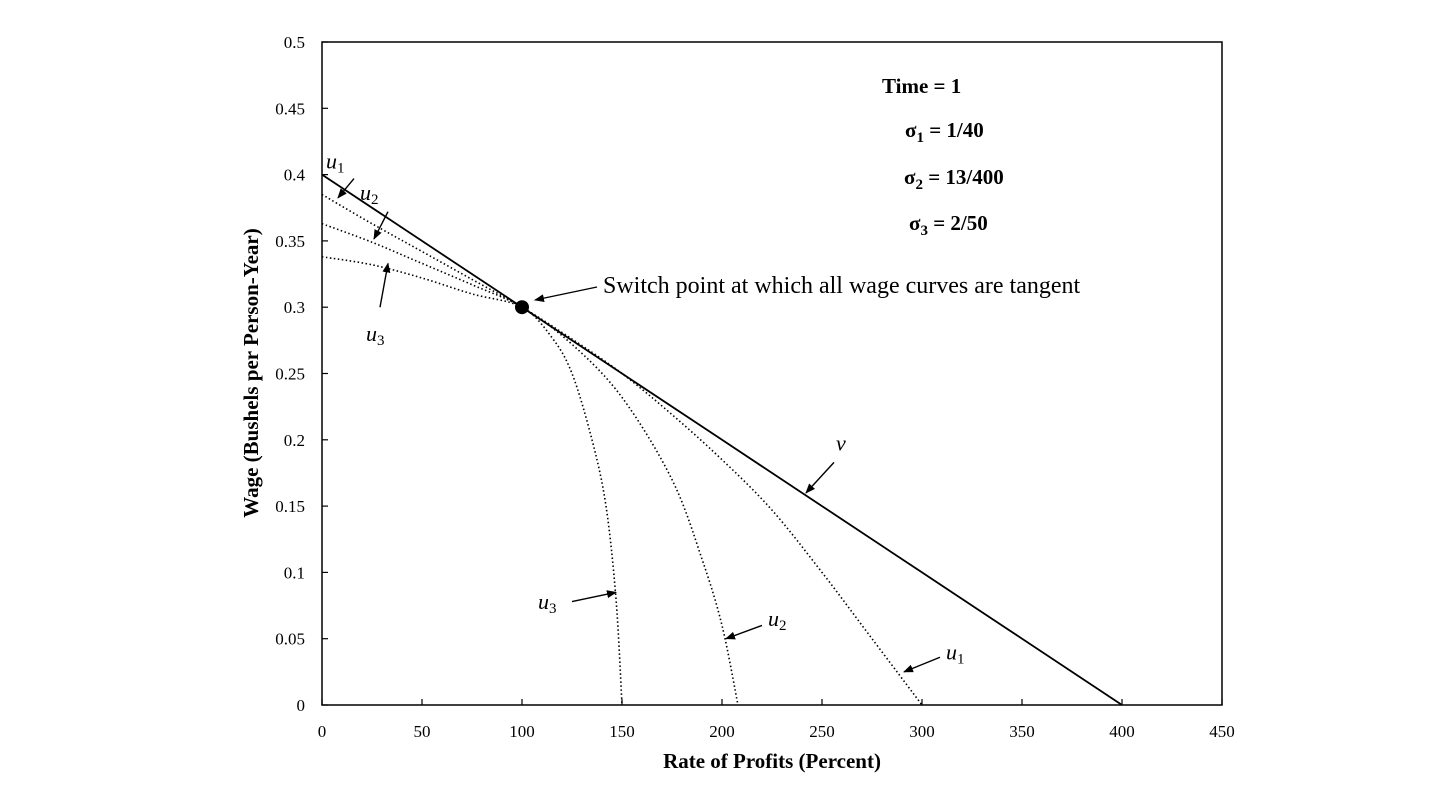 Image resolution: width=1440 pixels, height=810 pixels. I want to click on y-tick-label: 0, so click(301, 705).